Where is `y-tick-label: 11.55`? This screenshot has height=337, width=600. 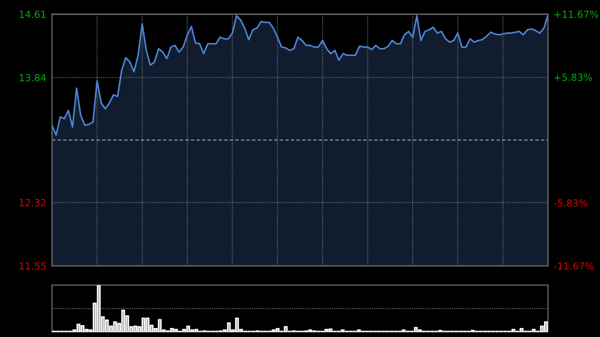 y-tick-label: 11.55 is located at coordinates (33, 266).